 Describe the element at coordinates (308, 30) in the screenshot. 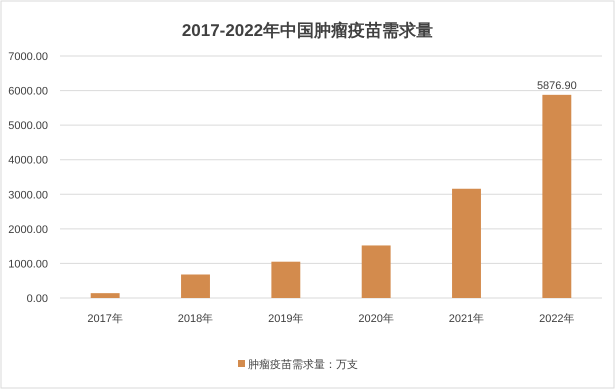

I see `chart-title: 2017-2022年中国肿瘤疫苗需求量` at that location.